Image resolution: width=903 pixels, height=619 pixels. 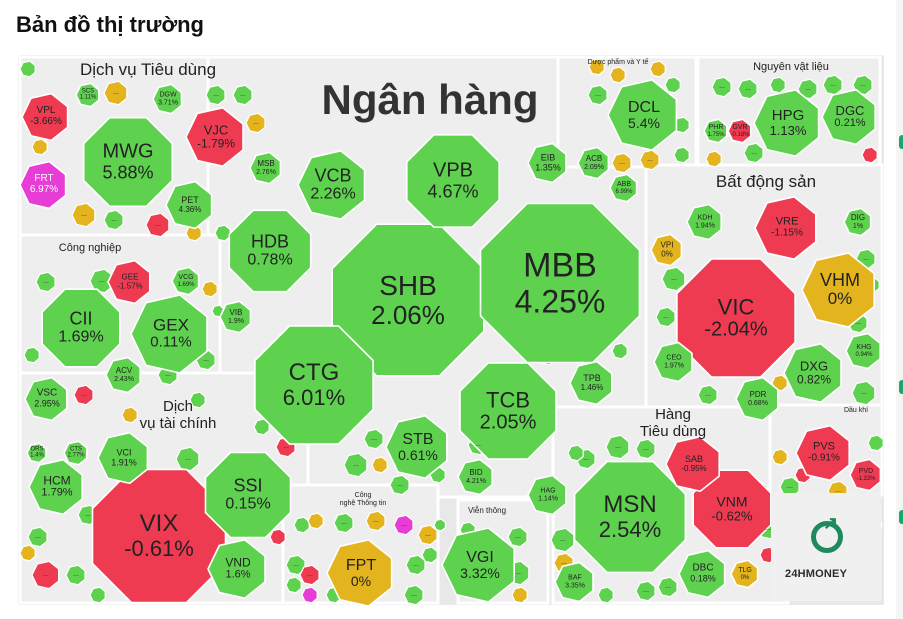 What do you see at coordinates (785, 228) in the screenshot?
I see `stock-tile-vre` at bounding box center [785, 228].